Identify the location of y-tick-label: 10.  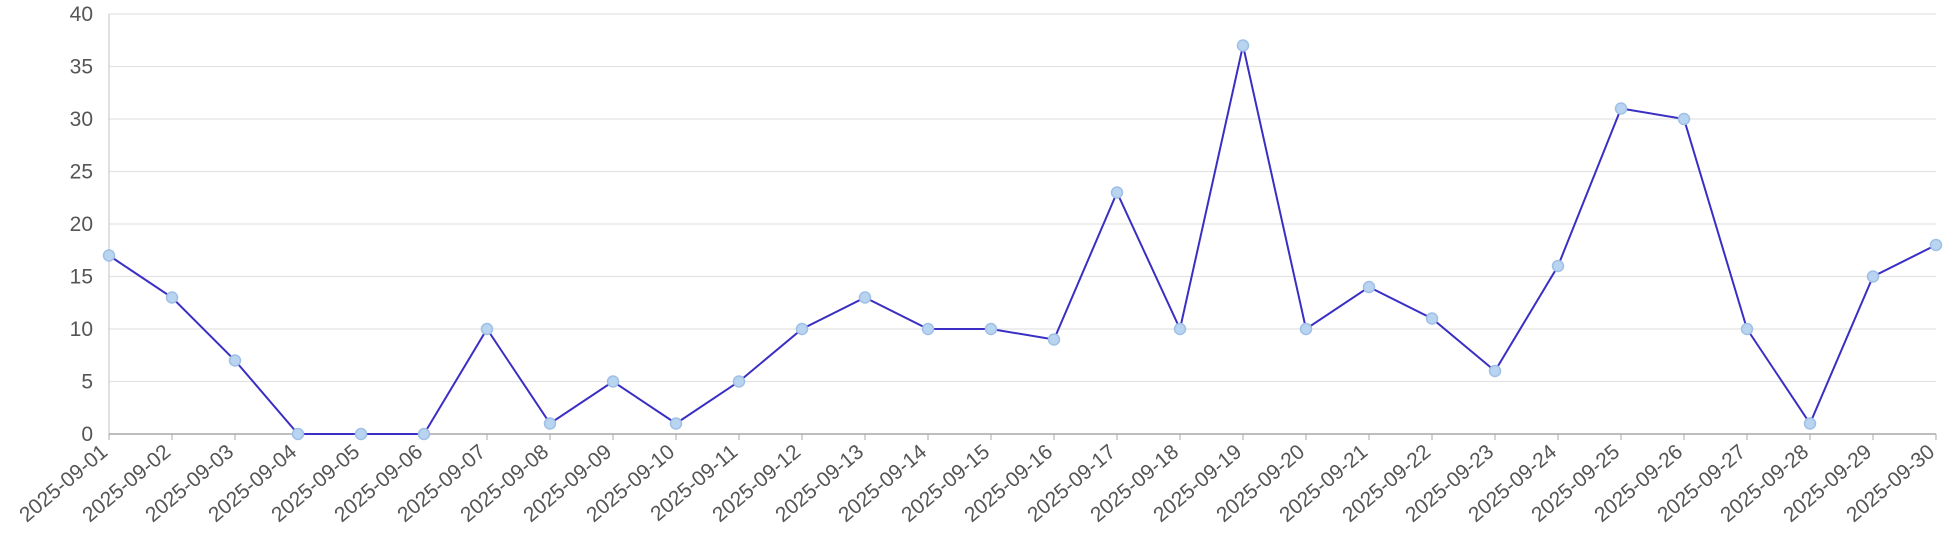
(81, 329).